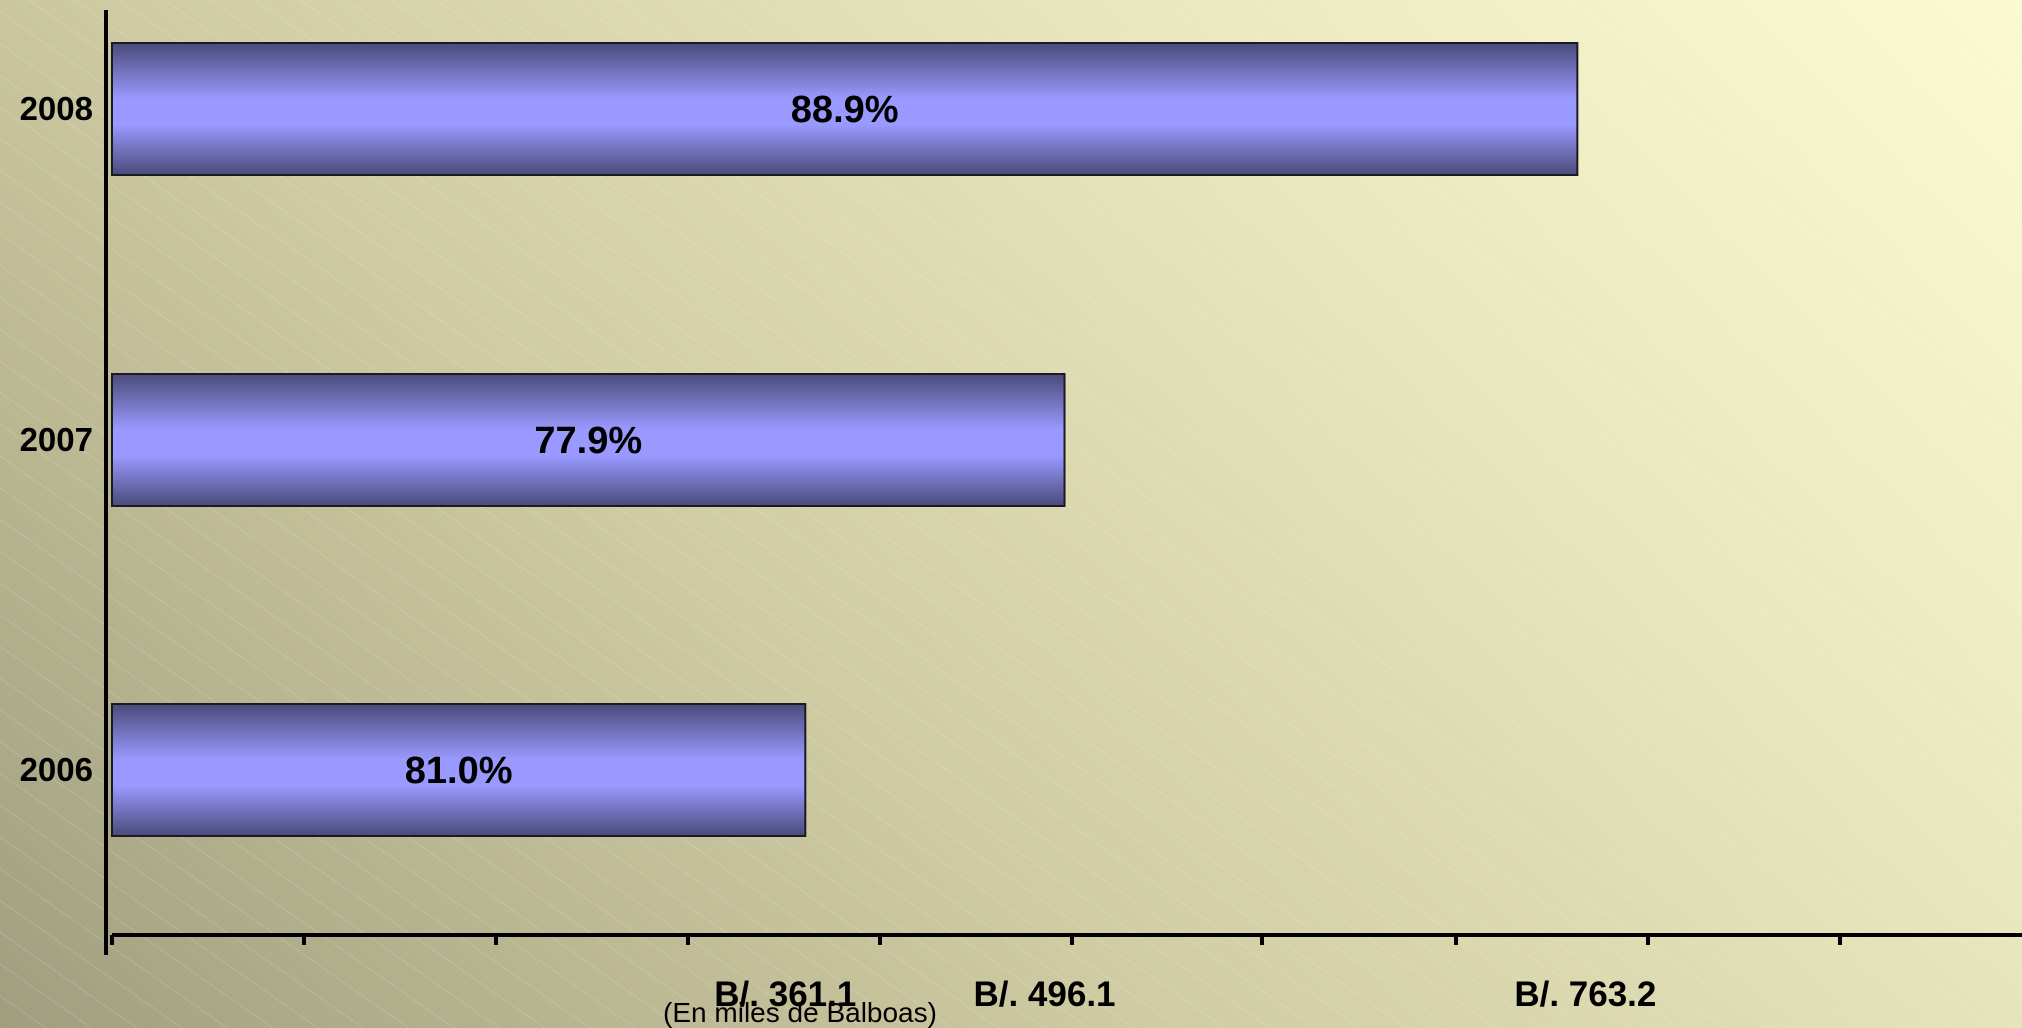  I want to click on bar-2006, so click(459, 770).